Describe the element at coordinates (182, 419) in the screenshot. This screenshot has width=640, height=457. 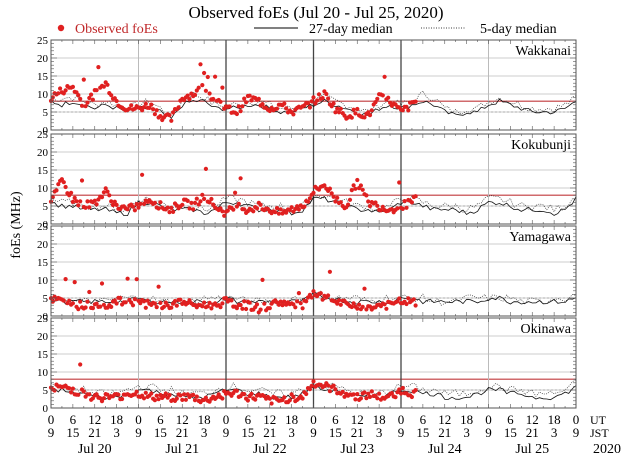
I see `x-tick-label-ut: 12` at that location.